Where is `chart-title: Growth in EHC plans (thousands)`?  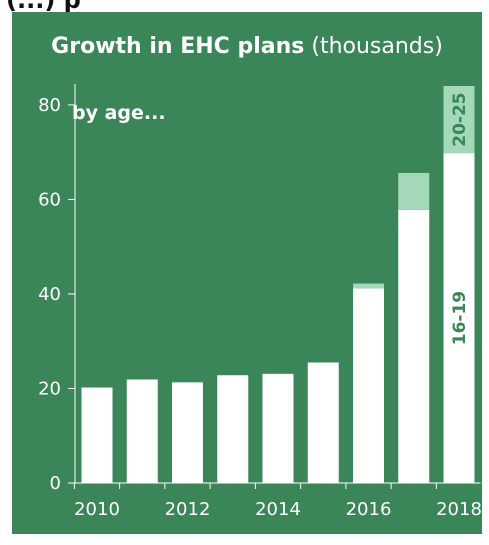
chart-title: Growth in EHC plans (thousands) is located at coordinates (247, 46).